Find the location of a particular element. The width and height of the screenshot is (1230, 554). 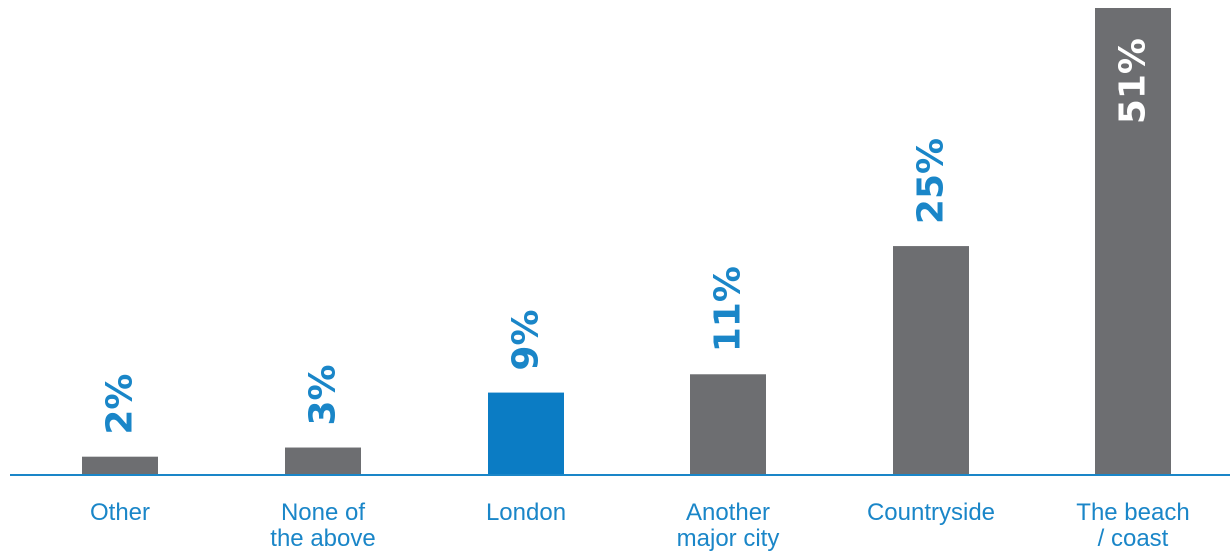

category-label-5: The beach / coast is located at coordinates (1132, 525).